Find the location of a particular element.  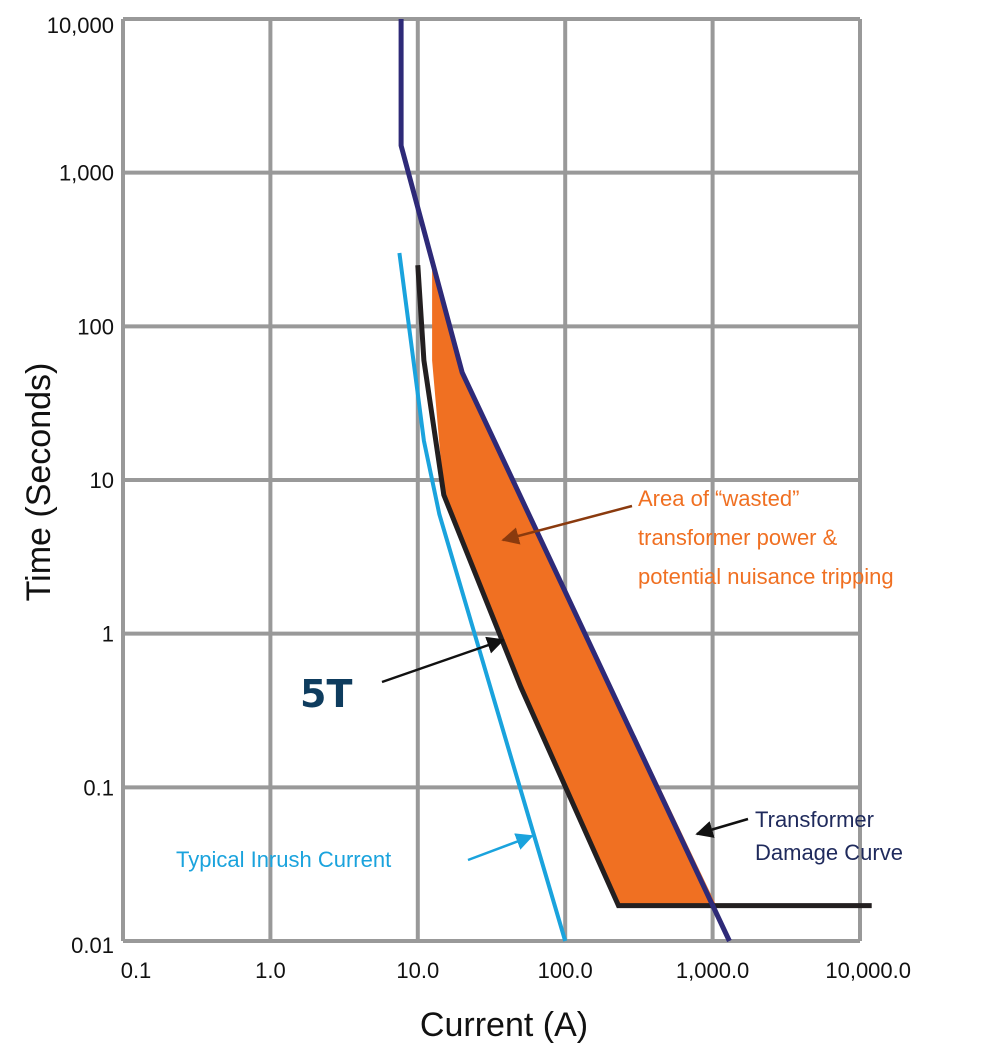

y-tick-label: 1,000 is located at coordinates (86, 173).